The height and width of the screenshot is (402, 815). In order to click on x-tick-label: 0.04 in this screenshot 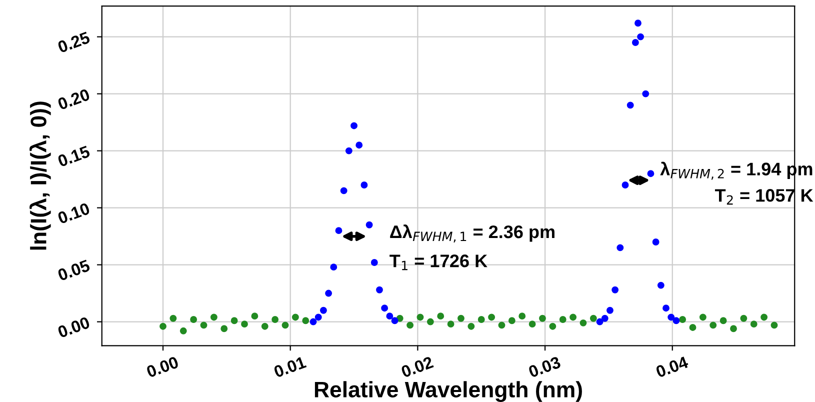, I will do `click(672, 367)`.